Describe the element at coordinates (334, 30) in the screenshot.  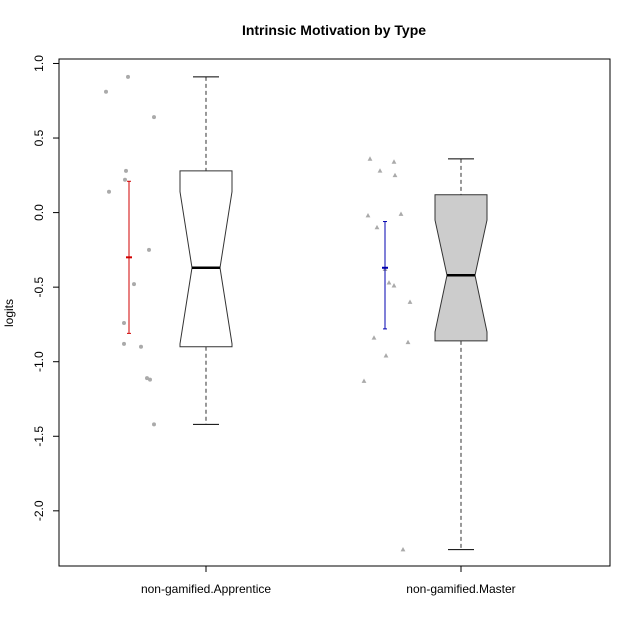
I see `chart-title: Intrinsic Motivation by Type` at that location.